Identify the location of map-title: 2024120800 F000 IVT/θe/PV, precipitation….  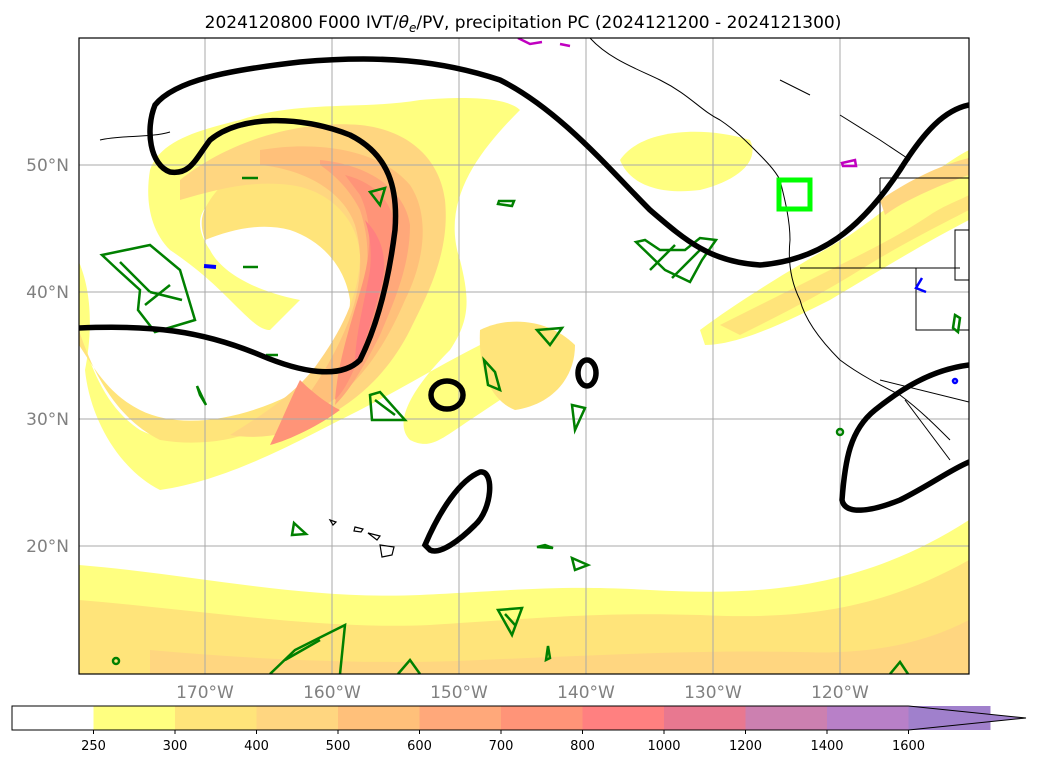
(523, 24).